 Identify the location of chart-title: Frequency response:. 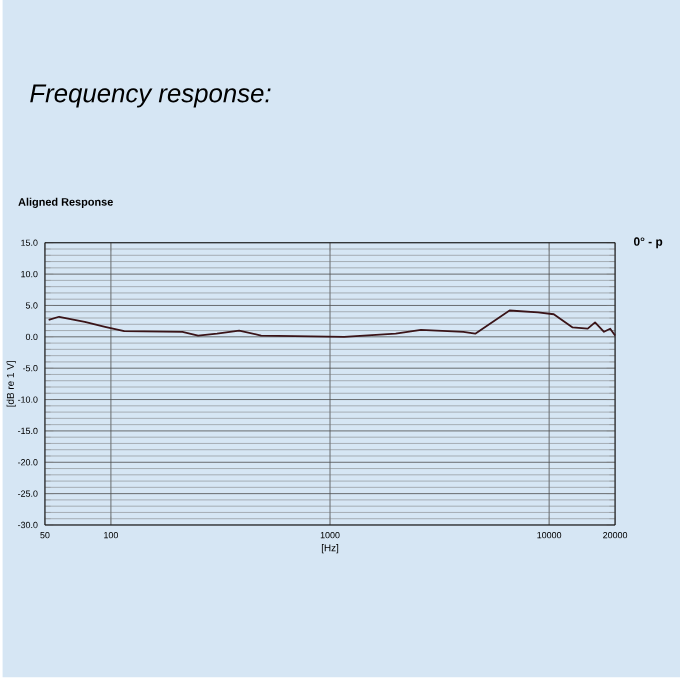
(150, 96).